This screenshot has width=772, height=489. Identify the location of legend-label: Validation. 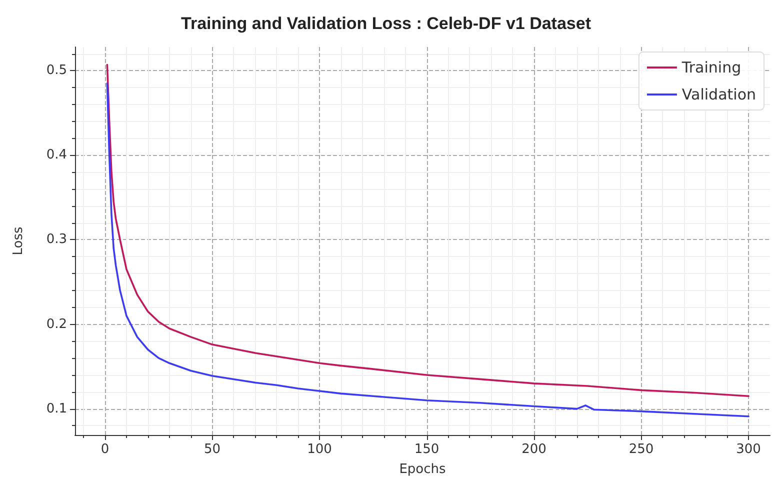
(719, 95).